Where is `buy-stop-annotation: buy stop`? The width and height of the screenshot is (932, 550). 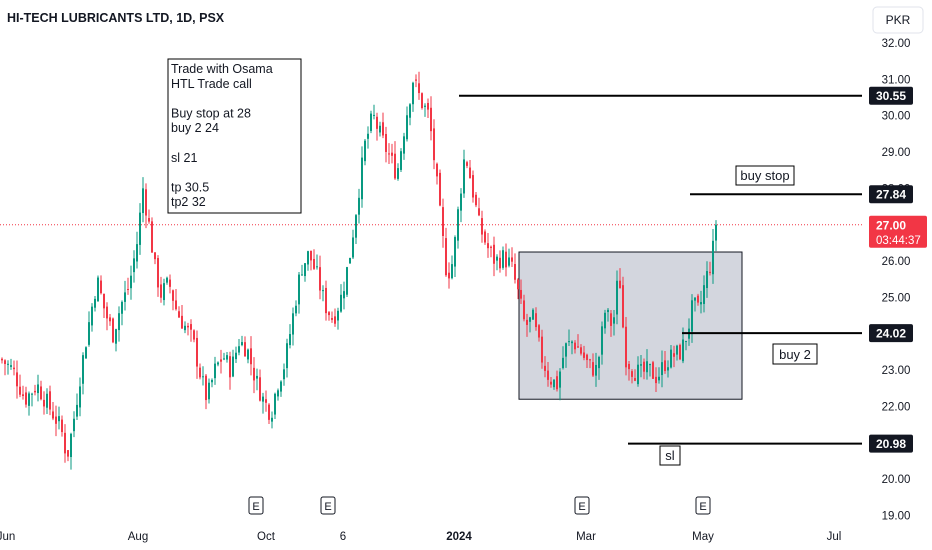 buy-stop-annotation: buy stop is located at coordinates (765, 175).